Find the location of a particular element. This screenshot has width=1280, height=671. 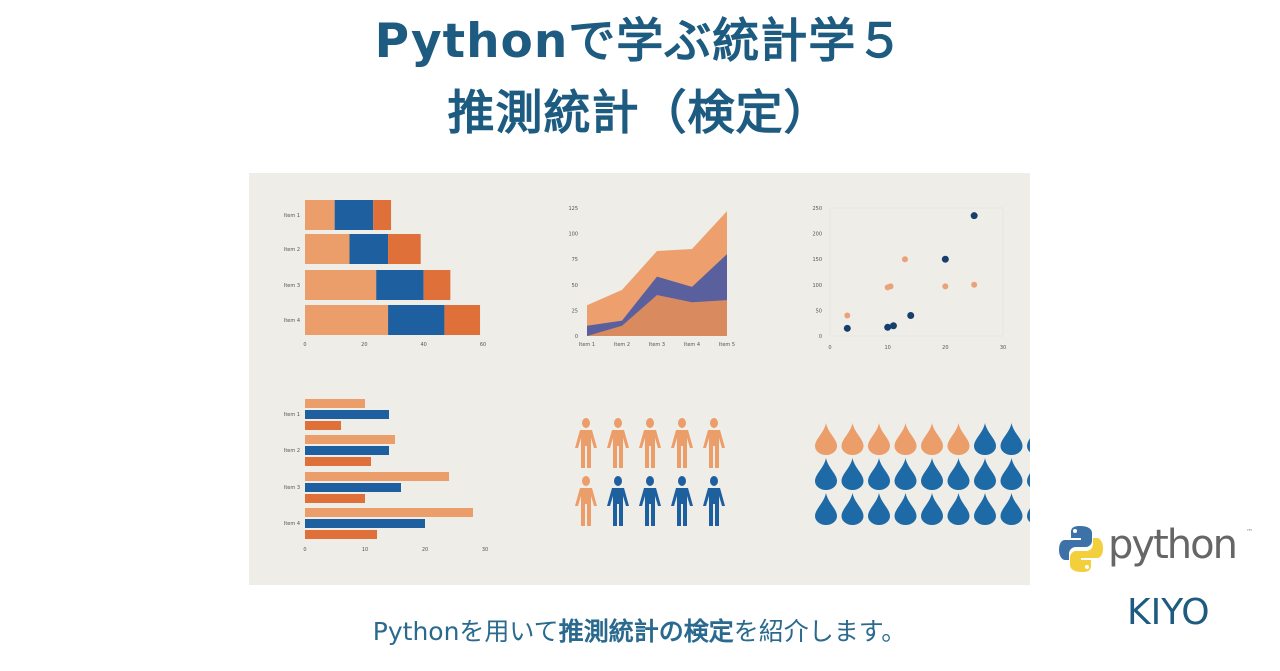

scatter-plot-frame is located at coordinates (916, 272).